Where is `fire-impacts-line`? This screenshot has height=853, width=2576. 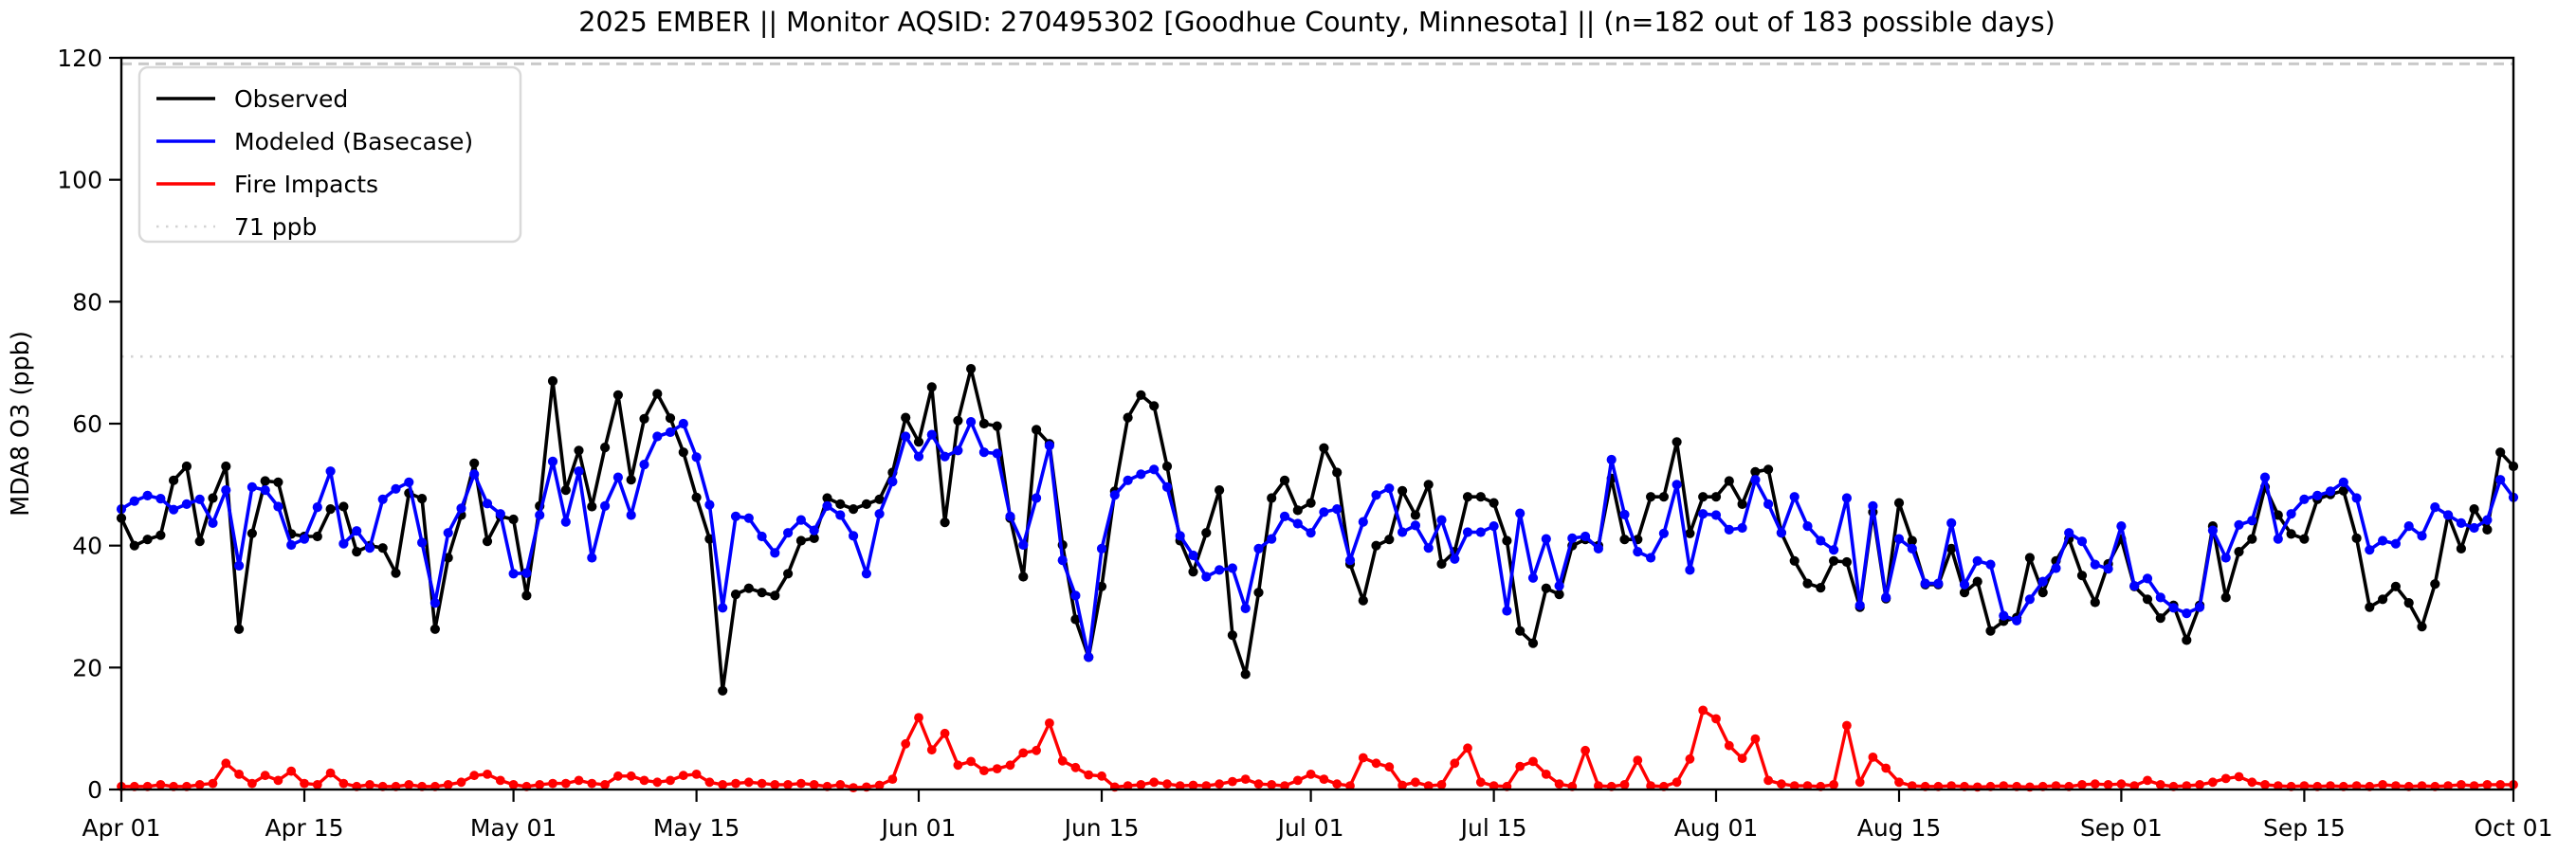 fire-impacts-line is located at coordinates (1317, 748).